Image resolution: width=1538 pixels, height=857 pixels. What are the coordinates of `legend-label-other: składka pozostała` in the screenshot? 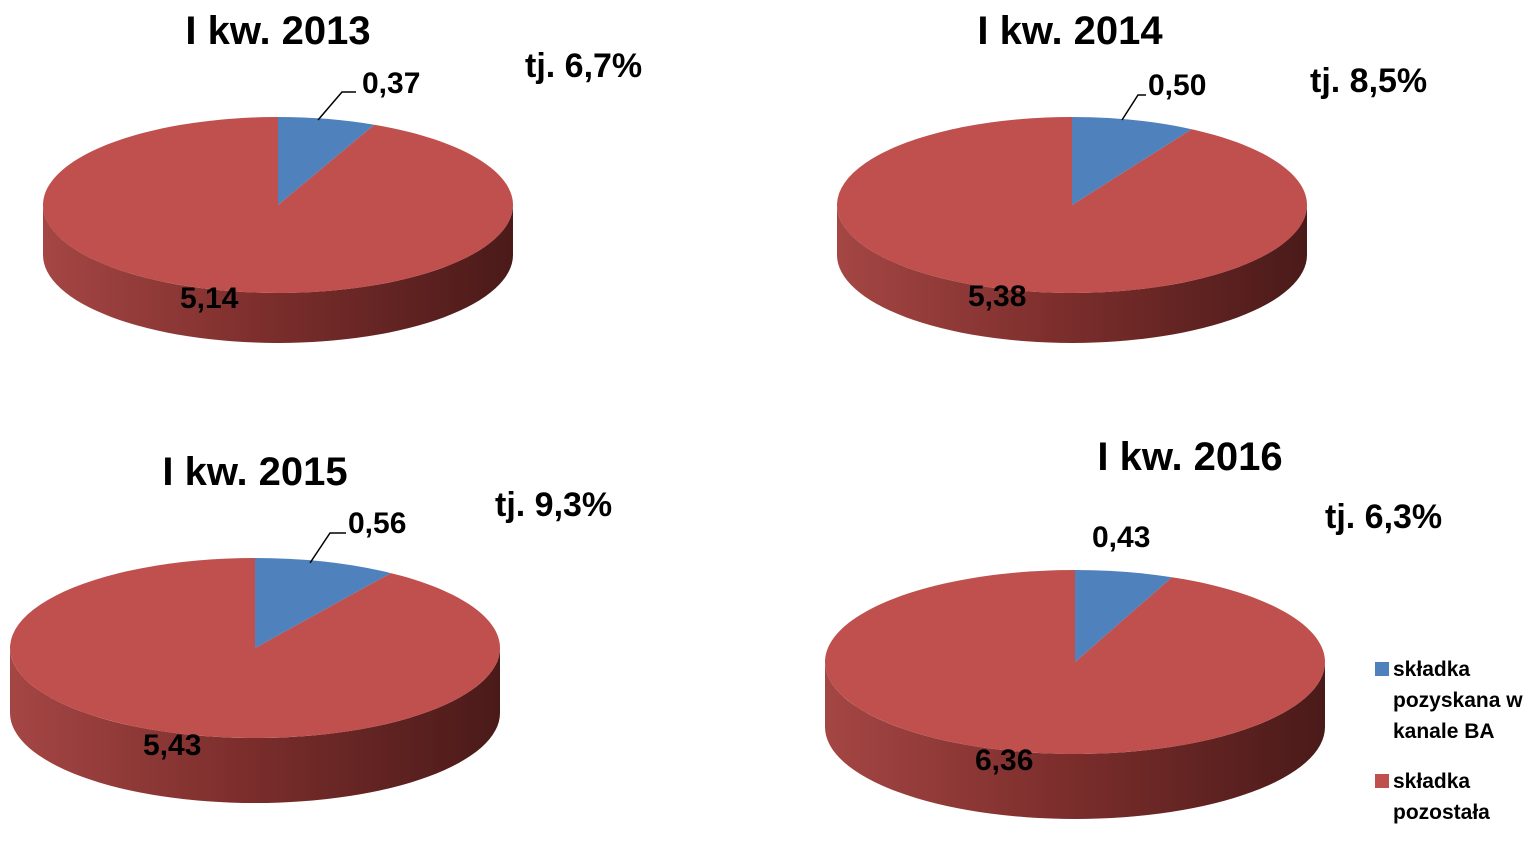 It's located at (1441, 797).